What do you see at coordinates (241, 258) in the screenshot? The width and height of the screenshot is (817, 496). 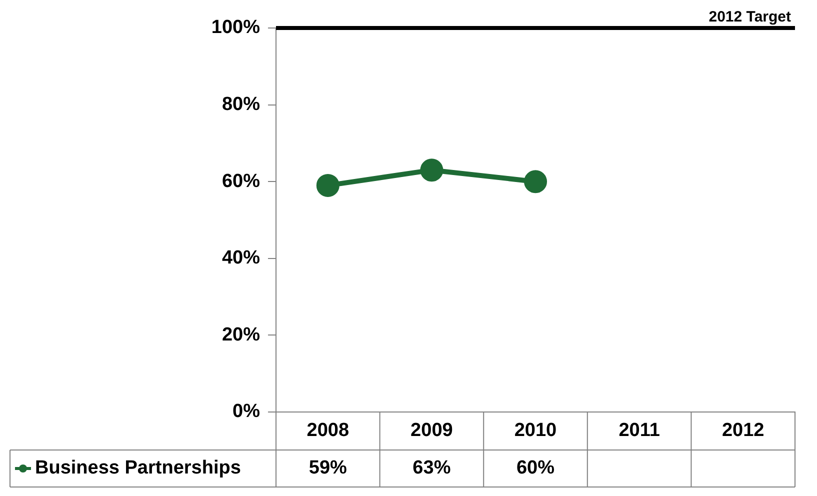 I see `y-tick-label: 40%` at bounding box center [241, 258].